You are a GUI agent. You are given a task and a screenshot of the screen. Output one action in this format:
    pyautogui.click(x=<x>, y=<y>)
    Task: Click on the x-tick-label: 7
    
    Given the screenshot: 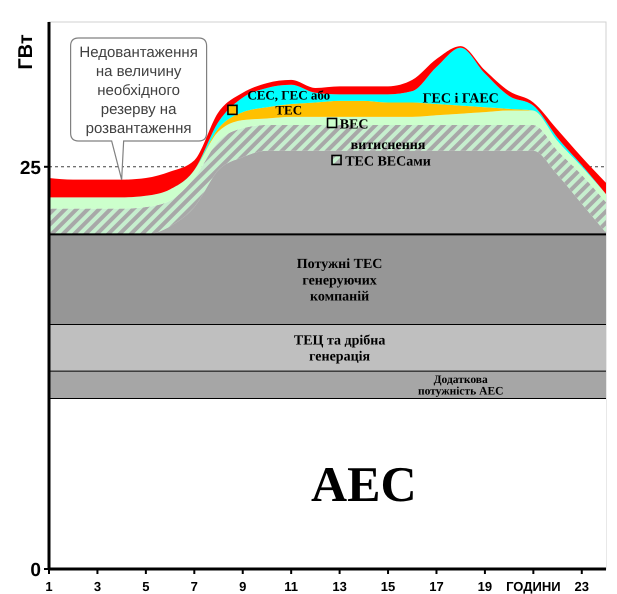 What is the action you would take?
    pyautogui.click(x=194, y=586)
    